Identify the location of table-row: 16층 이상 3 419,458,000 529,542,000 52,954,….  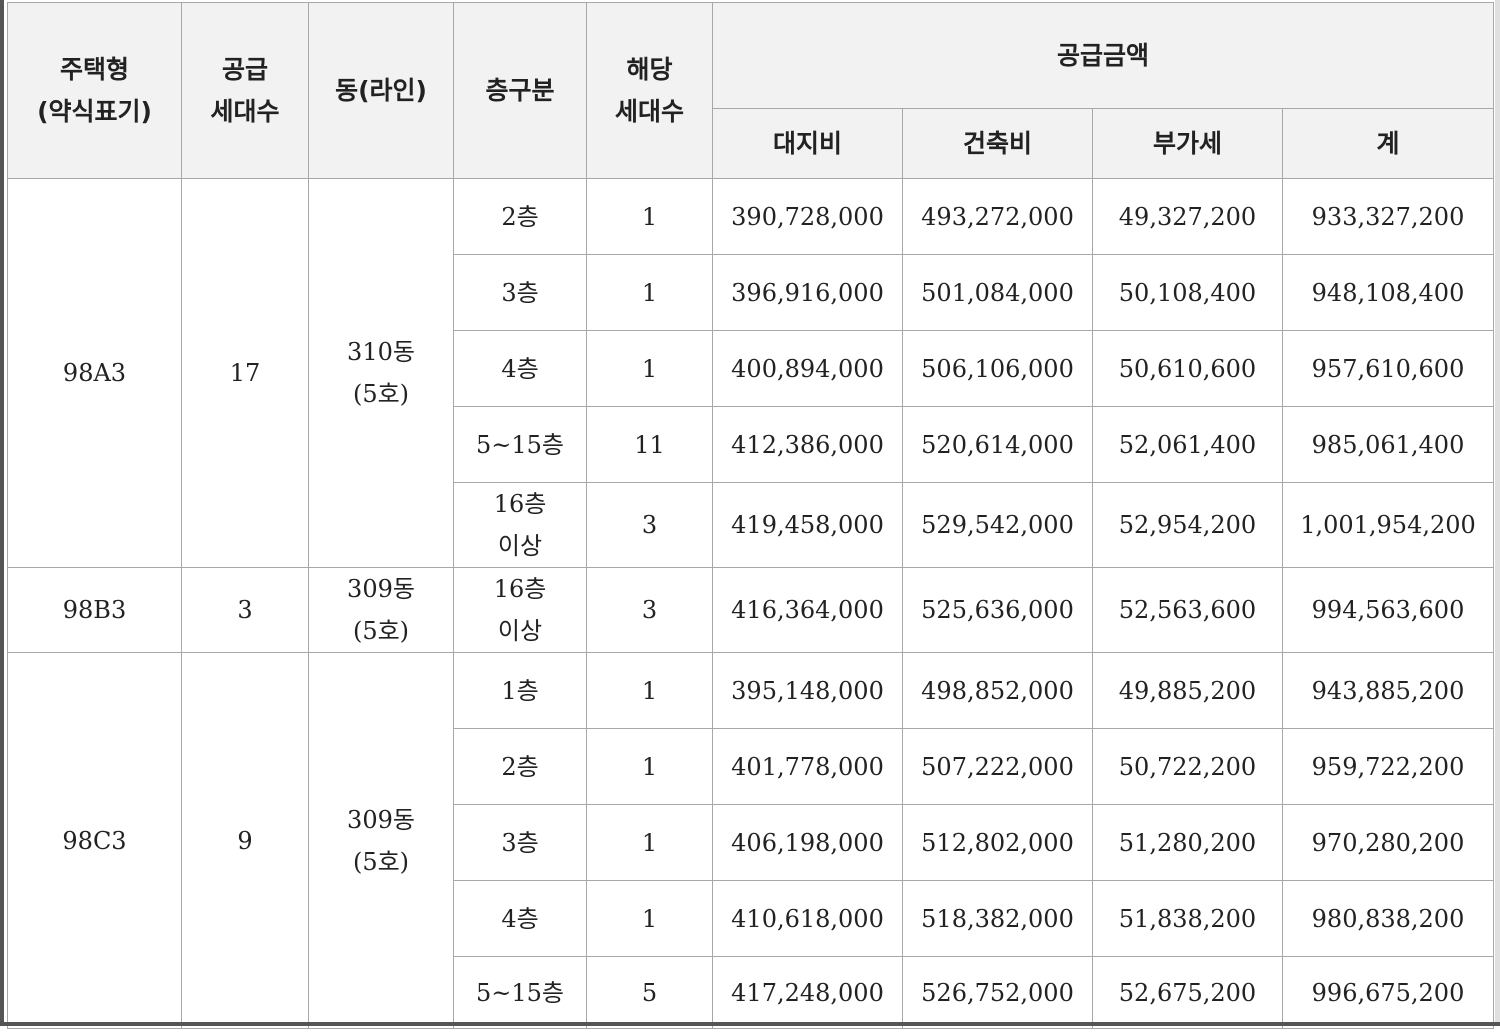
(751, 525).